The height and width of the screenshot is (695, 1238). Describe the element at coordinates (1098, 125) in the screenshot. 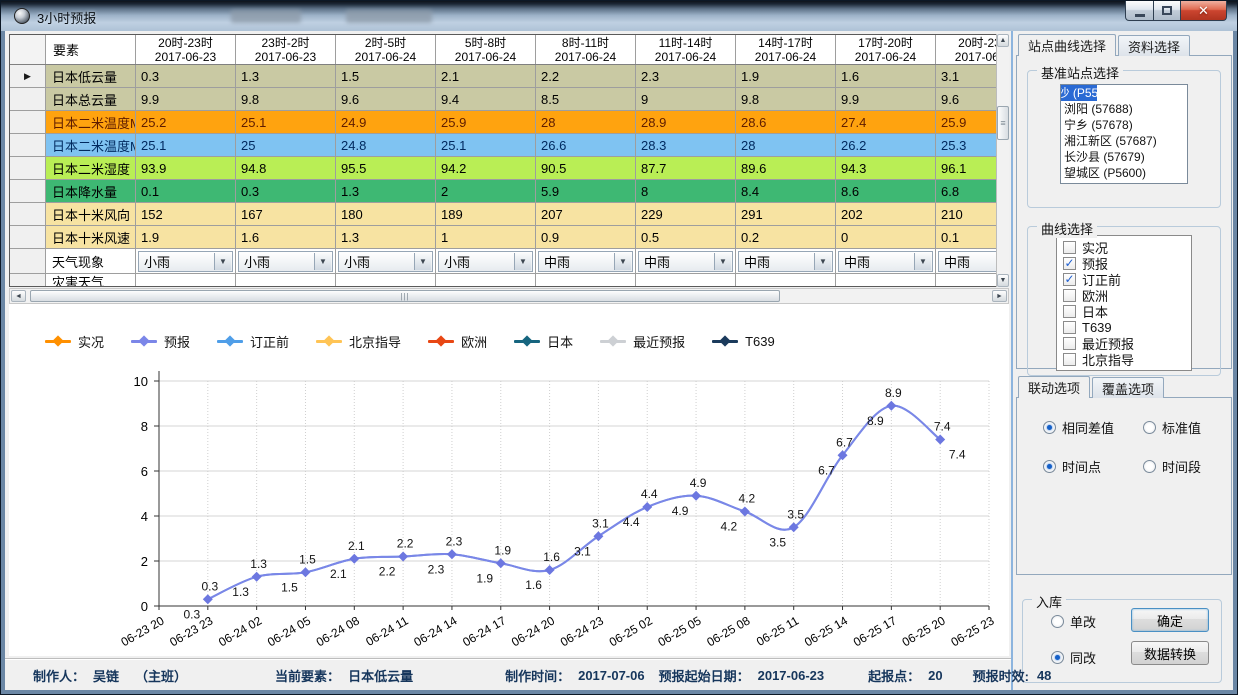

I see `station-list-item: 宁乡 (57678)` at that location.